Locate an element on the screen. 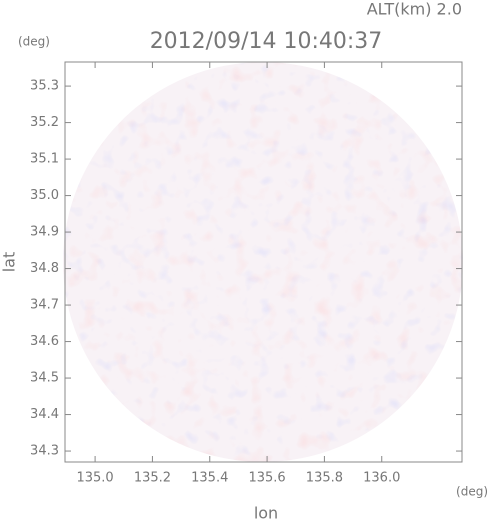 The width and height of the screenshot is (491, 521). x-tick-label: 135.0 is located at coordinates (94, 478).